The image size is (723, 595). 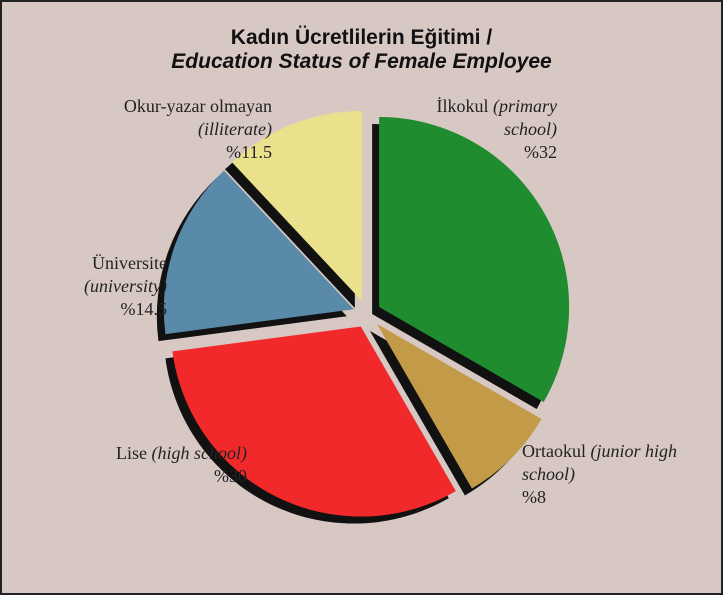 What do you see at coordinates (129, 263) in the screenshot?
I see `category-name: Üniversite` at bounding box center [129, 263].